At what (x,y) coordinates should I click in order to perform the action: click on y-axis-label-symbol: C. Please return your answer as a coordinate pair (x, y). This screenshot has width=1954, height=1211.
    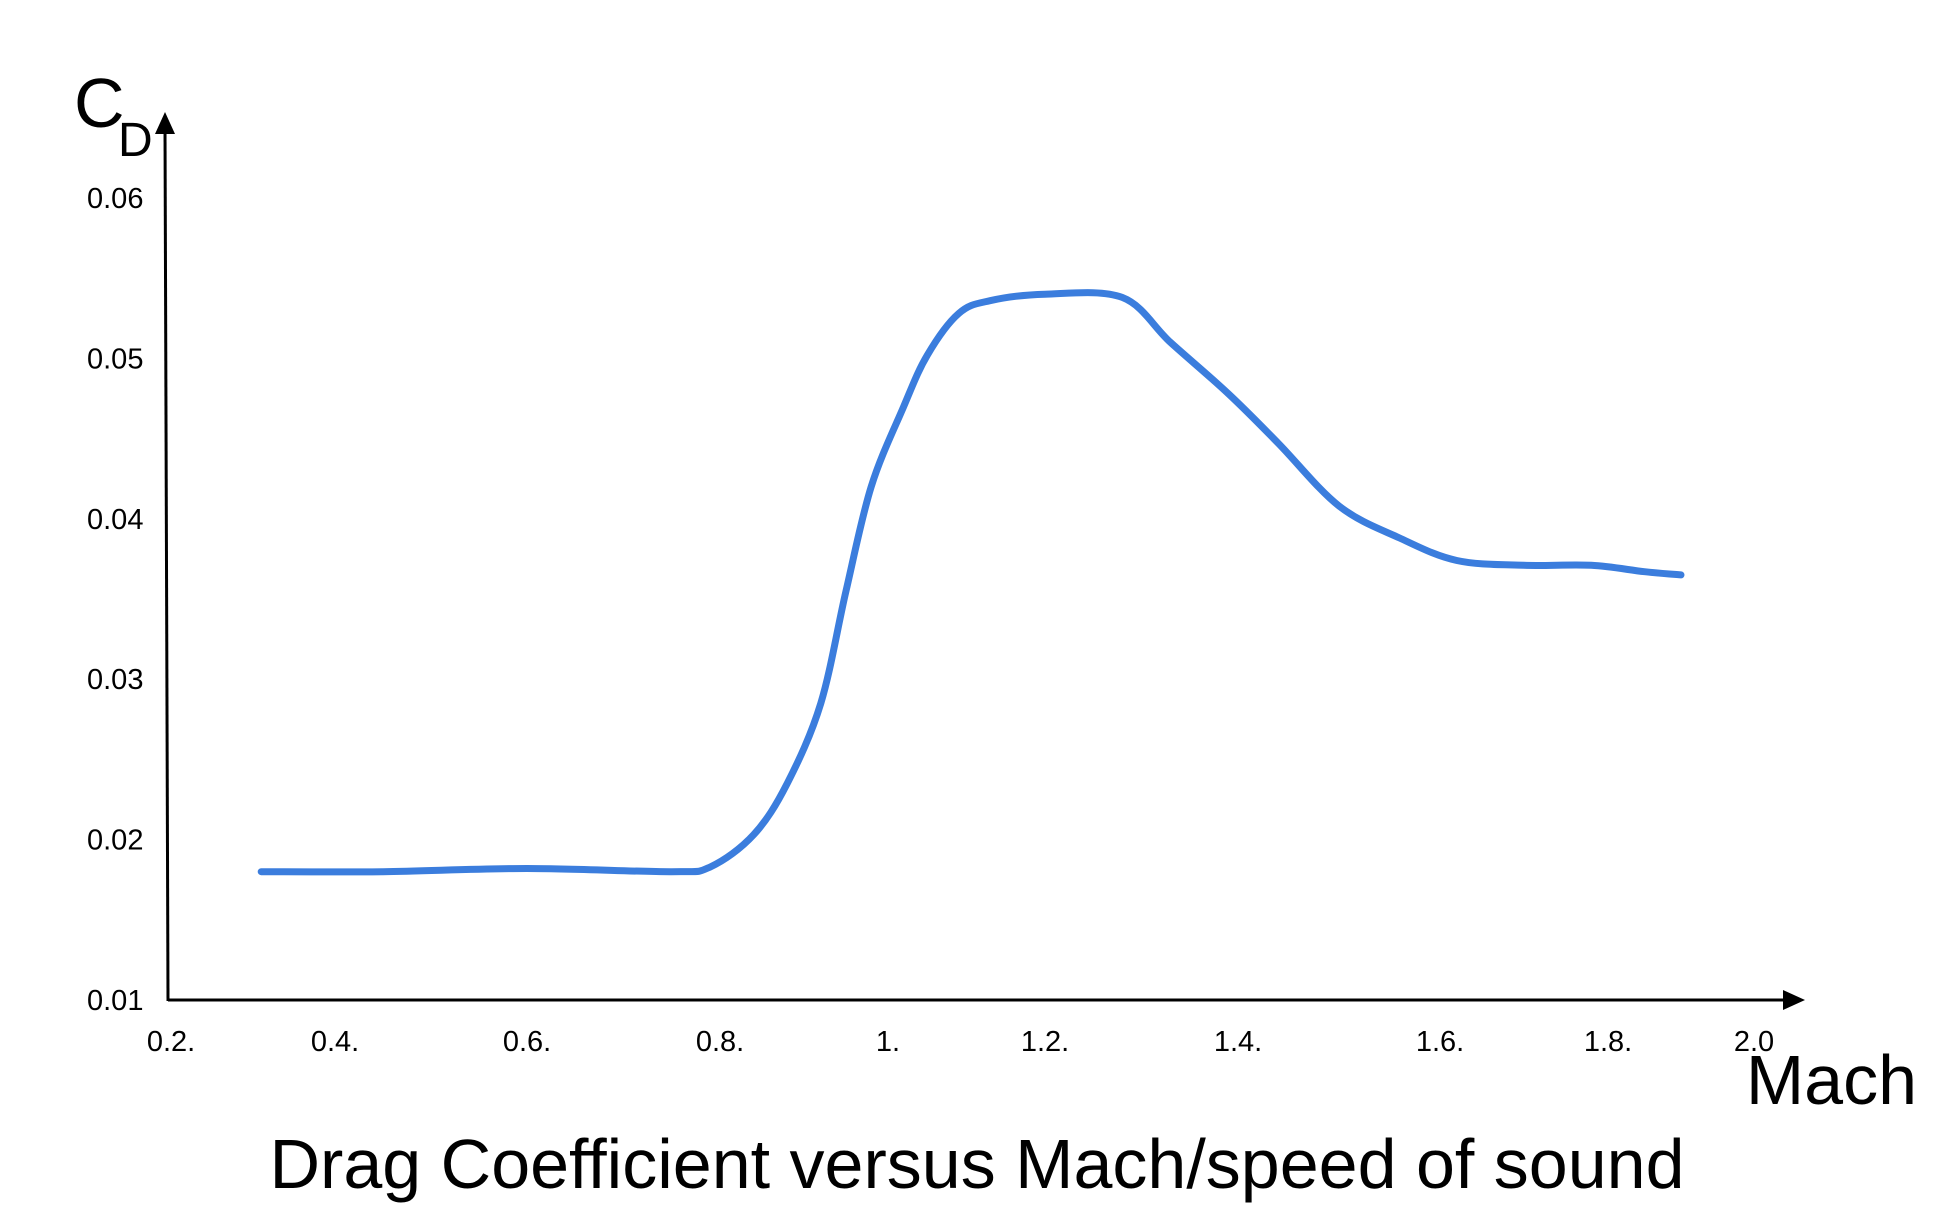
    Looking at the image, I should click on (99, 103).